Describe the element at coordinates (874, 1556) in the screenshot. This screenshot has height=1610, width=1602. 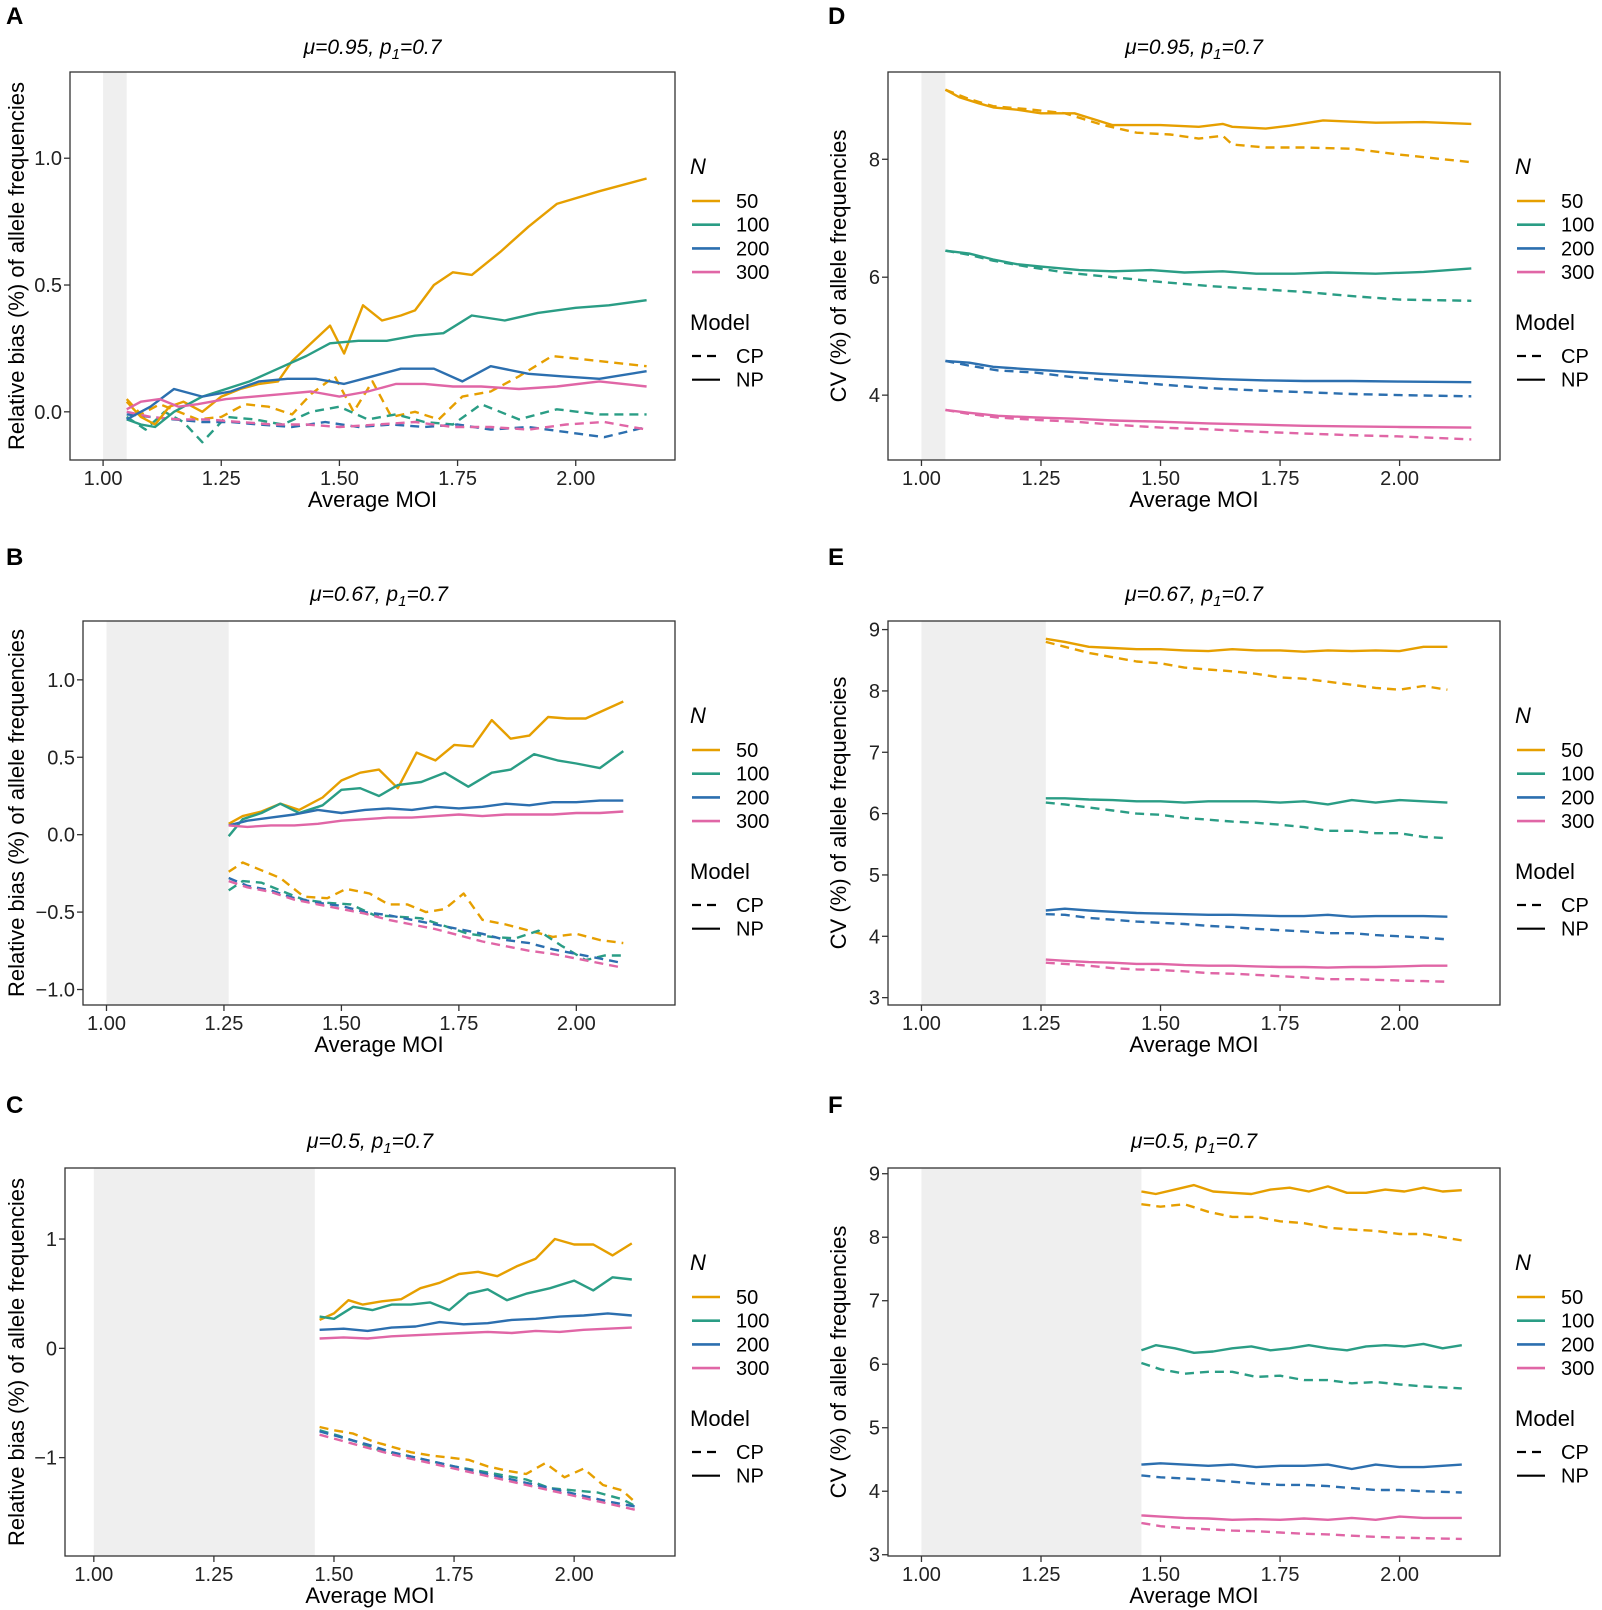
I see `y-tick-label: 3` at that location.